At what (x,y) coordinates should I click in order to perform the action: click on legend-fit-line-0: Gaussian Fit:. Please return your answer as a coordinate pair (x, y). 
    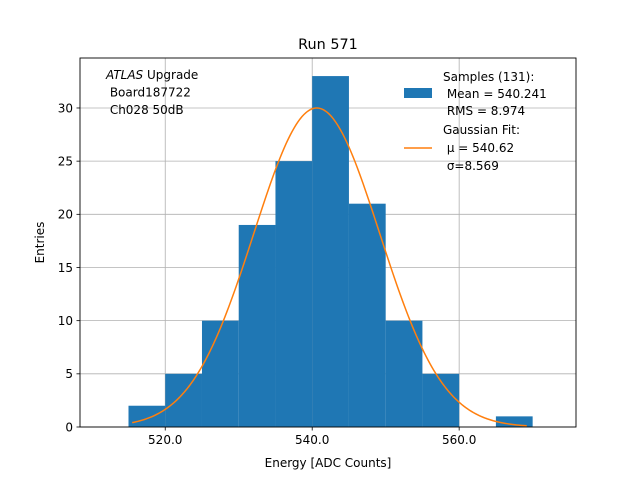
    Looking at the image, I should click on (481, 130).